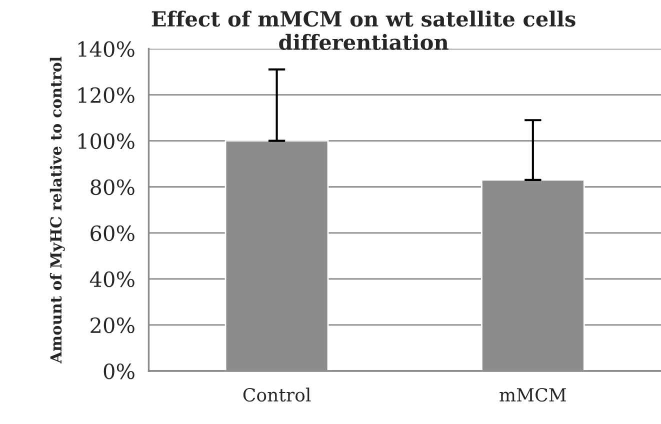  I want to click on chart-title: Effect of mMCM on wt satellite cells differentiation, so click(364, 30).